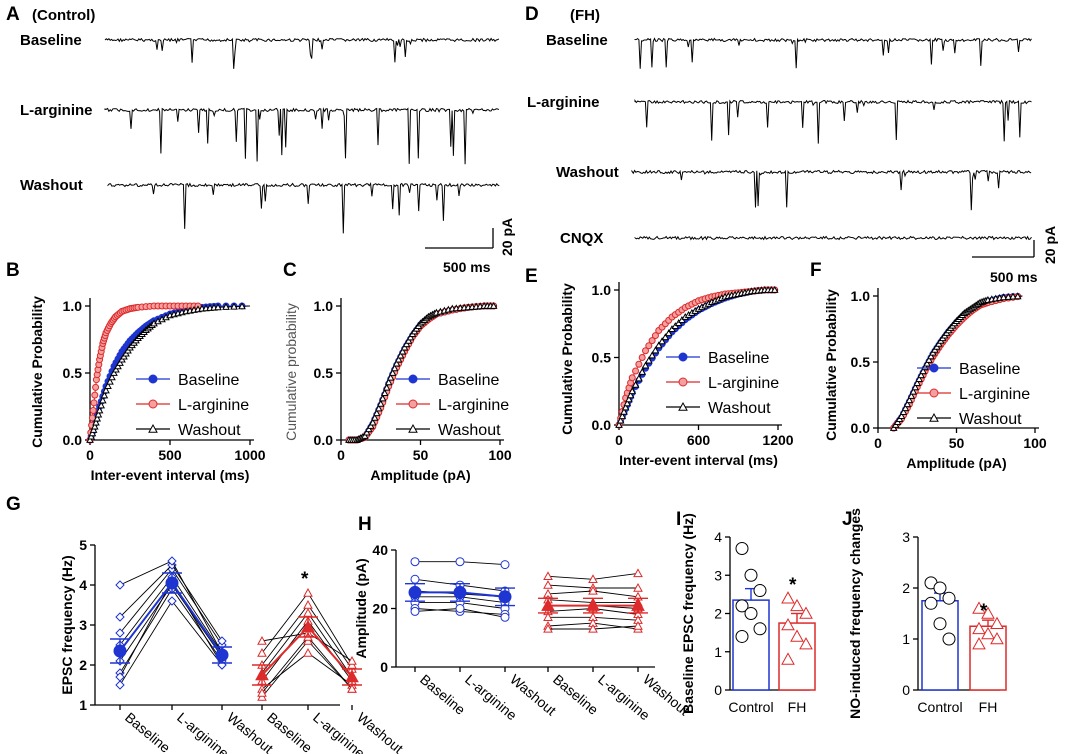 The height and width of the screenshot is (754, 1065). Describe the element at coordinates (939, 707) in the screenshot. I see `x-category-label: Control` at that location.